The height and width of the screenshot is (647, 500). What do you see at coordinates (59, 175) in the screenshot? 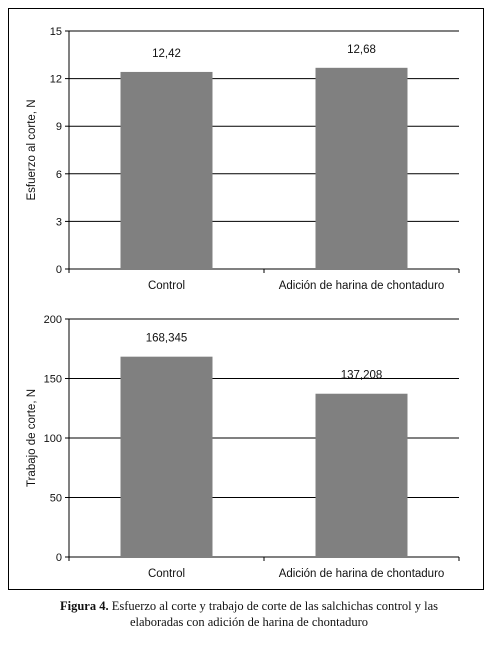
I see `y-tick-label: 6` at bounding box center [59, 175].